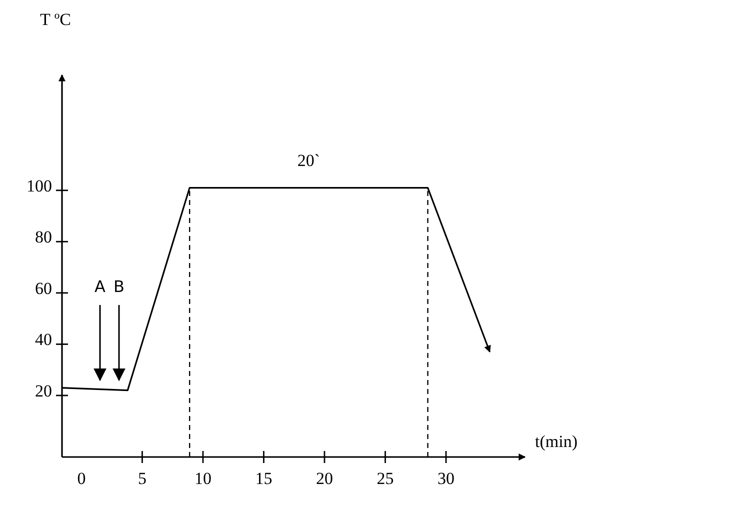 The height and width of the screenshot is (505, 739). Describe the element at coordinates (142, 478) in the screenshot. I see `x-tick-label: 5` at that location.